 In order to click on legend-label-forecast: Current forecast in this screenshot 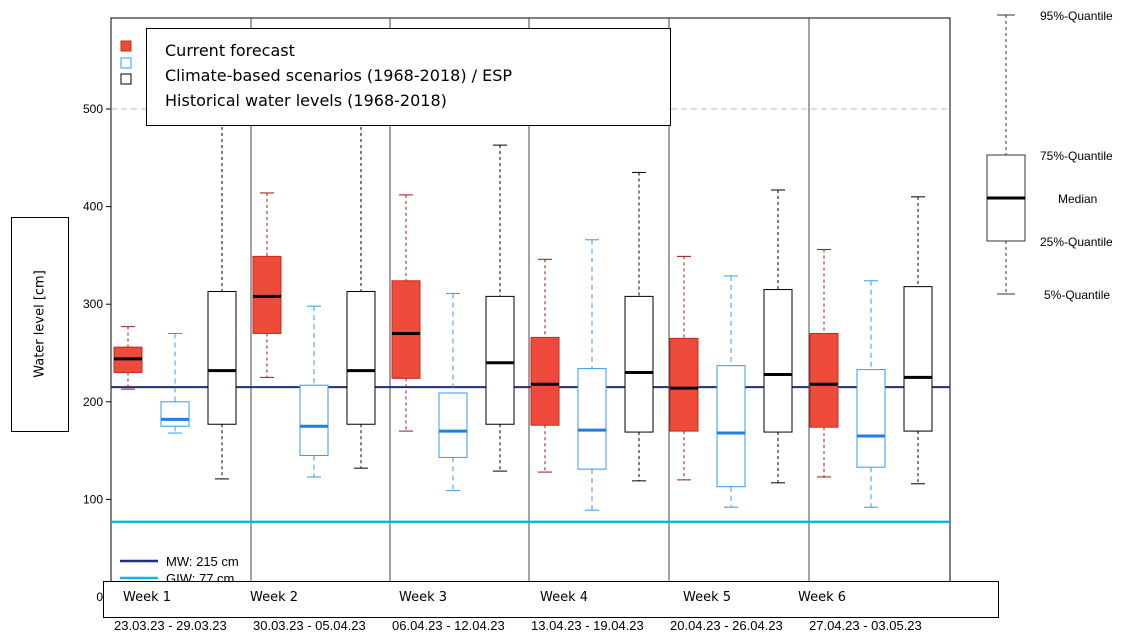, I will do `click(230, 50)`.